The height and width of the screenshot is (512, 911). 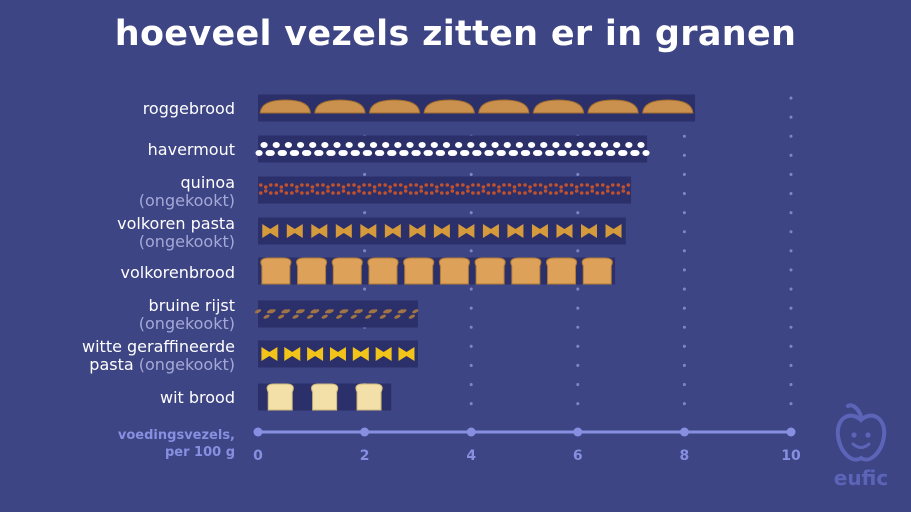 I want to click on bar-quinoa, so click(x=445, y=190).